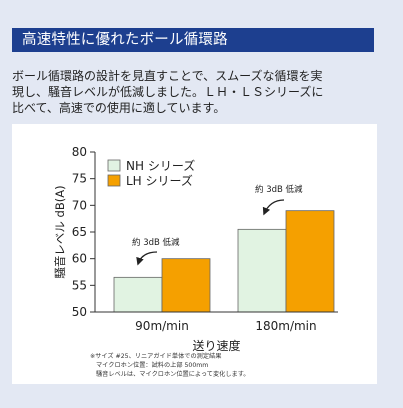 This screenshot has height=408, width=403. I want to click on legend-label-lh: LH シリーズ, so click(159, 180).